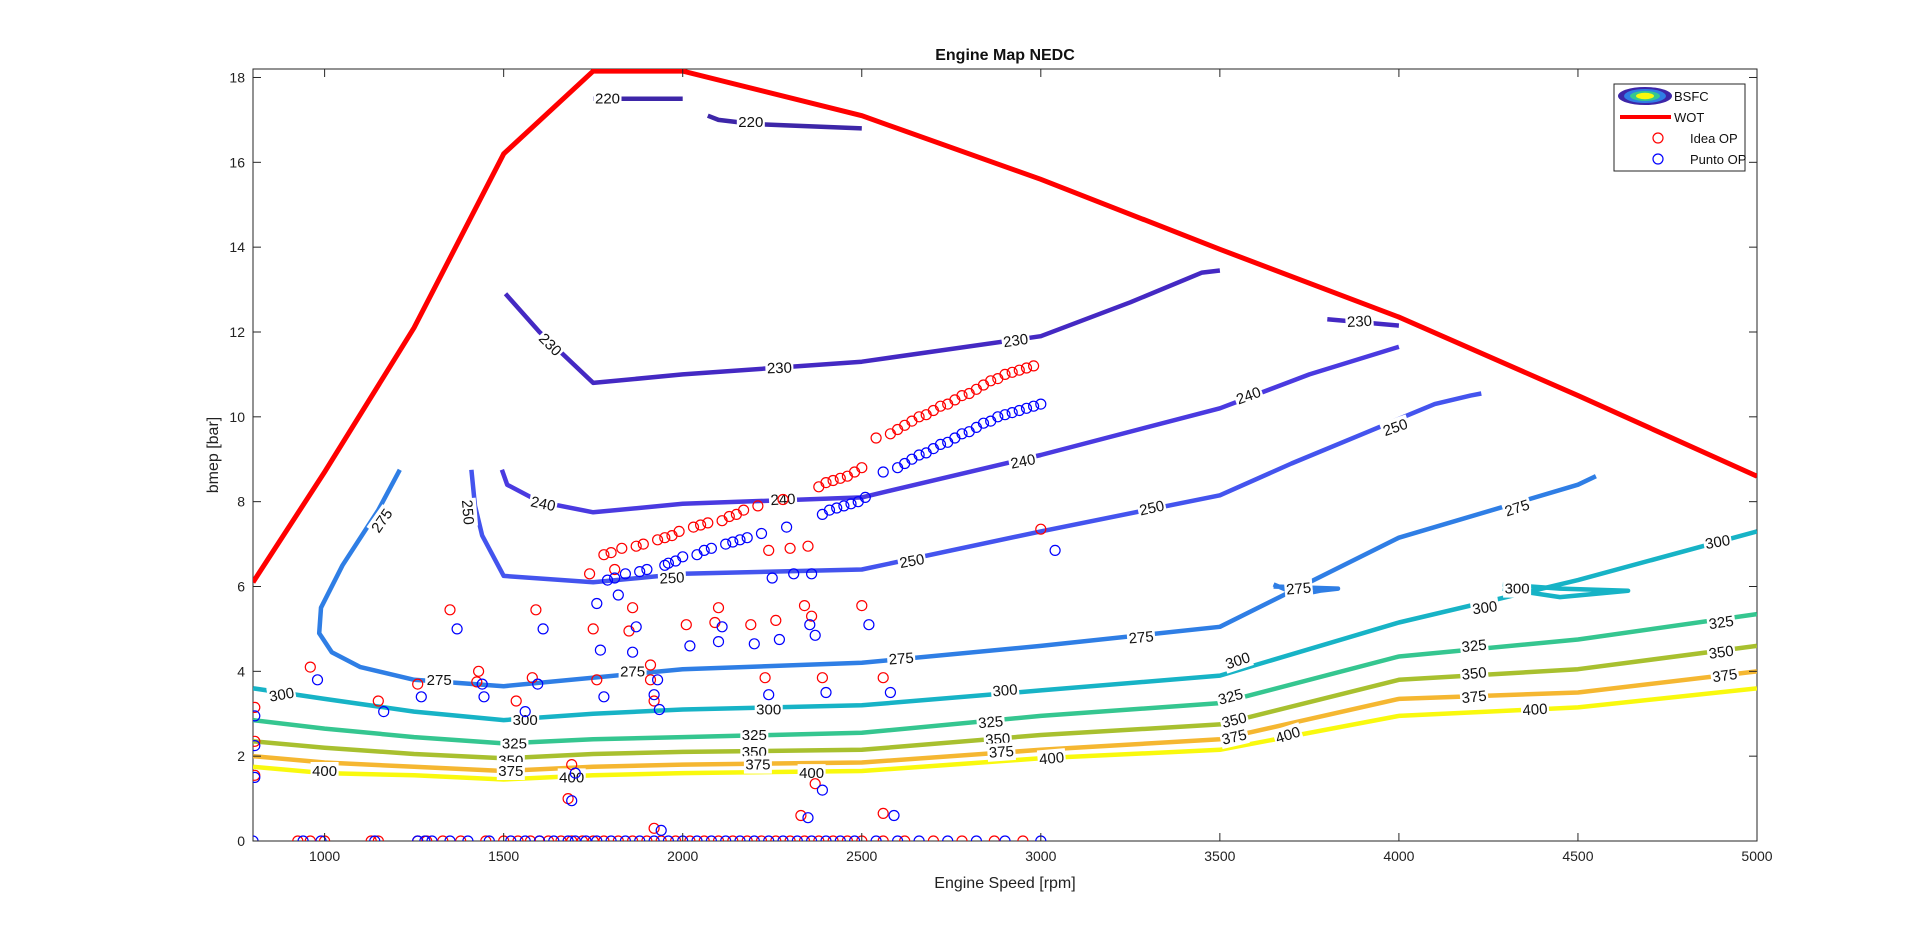  Describe the element at coordinates (1658, 138) in the screenshot. I see `red-circle-marker-icon` at that location.